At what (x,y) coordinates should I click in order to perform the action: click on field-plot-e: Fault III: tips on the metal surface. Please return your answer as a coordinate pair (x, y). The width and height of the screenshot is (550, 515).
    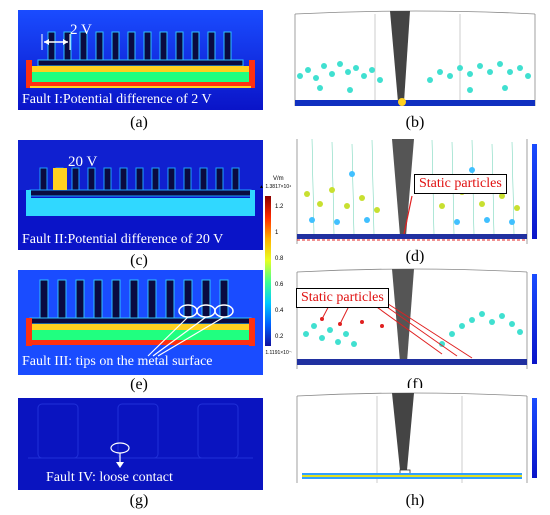
    Looking at the image, I should click on (140, 322).